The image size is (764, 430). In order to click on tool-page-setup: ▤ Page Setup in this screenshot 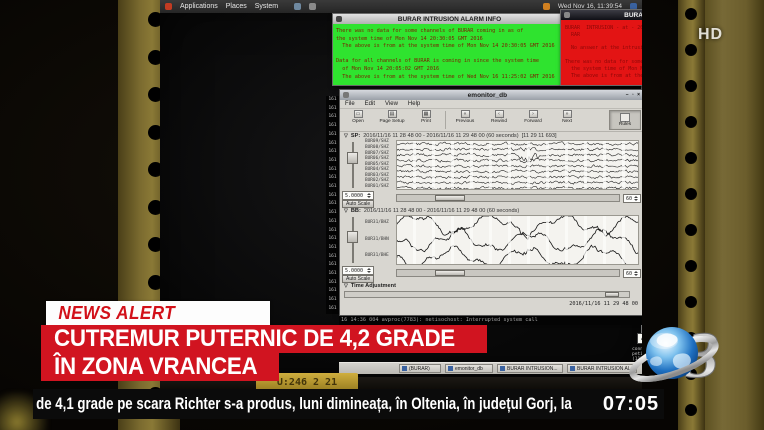, I will do `click(392, 117)`.